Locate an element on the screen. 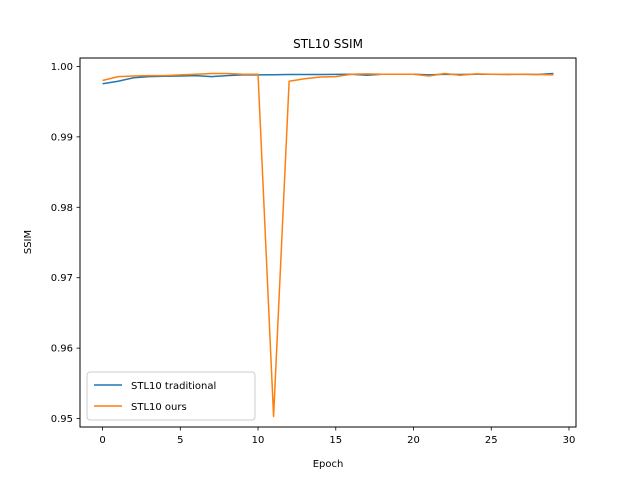  chart-title: STL10 SSIM is located at coordinates (328, 44).